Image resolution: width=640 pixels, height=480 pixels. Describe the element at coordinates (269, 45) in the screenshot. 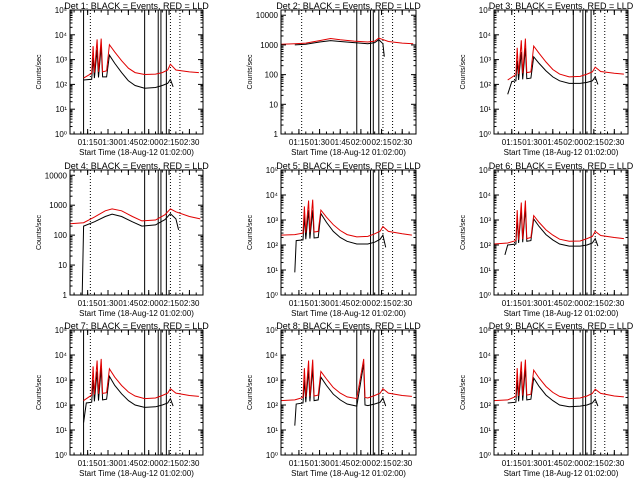

I see `y-tick-label: 1000` at that location.